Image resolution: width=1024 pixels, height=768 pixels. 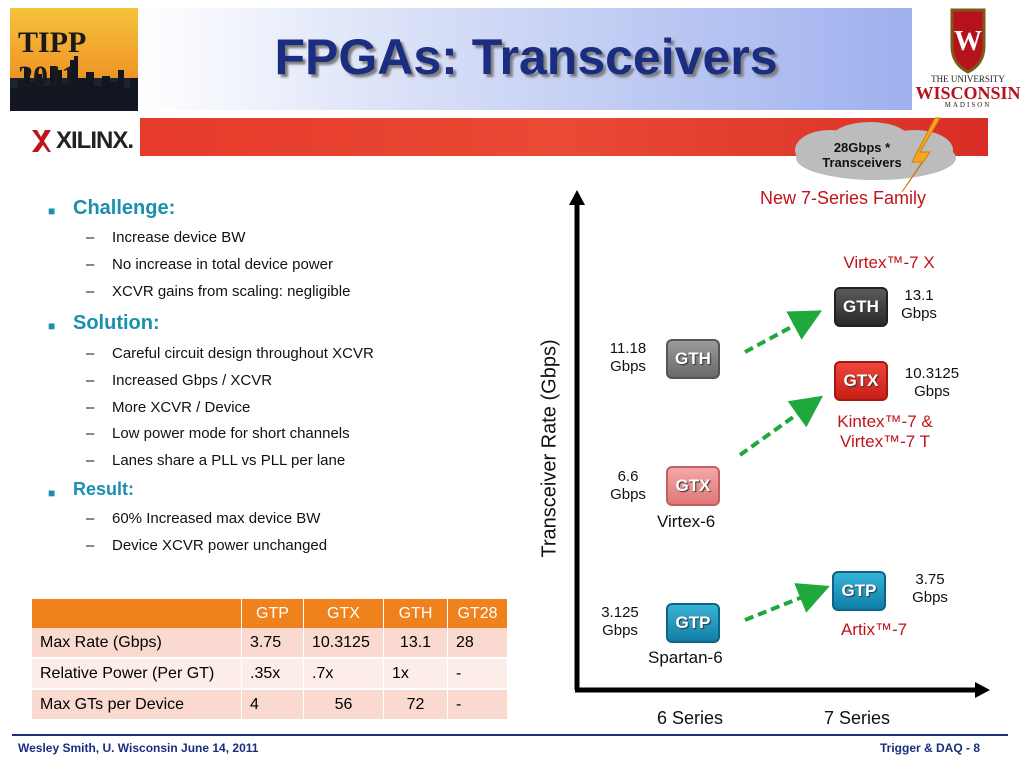 I want to click on family-kintex7-line2: Virtex™-7 T, so click(x=885, y=441).